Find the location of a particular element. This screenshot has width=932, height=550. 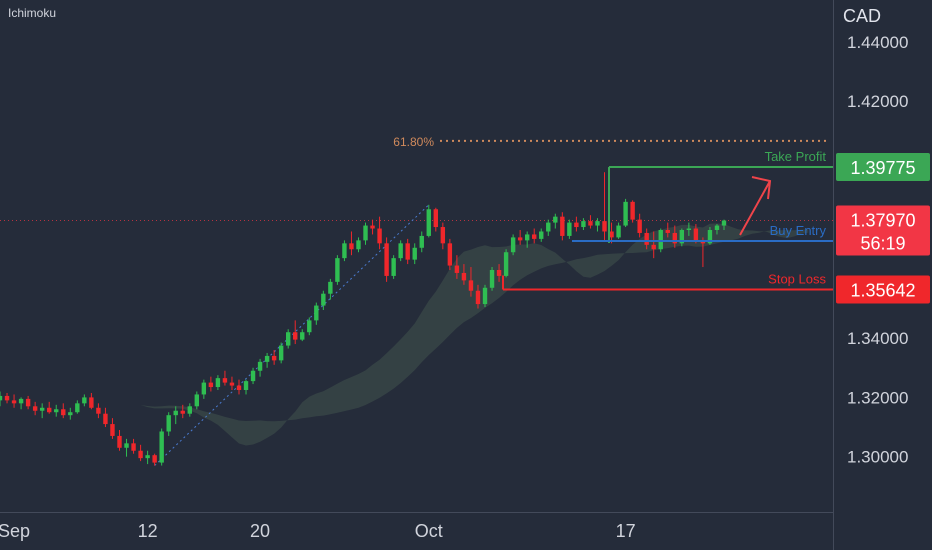

fib-trend-line is located at coordinates (292, 335).